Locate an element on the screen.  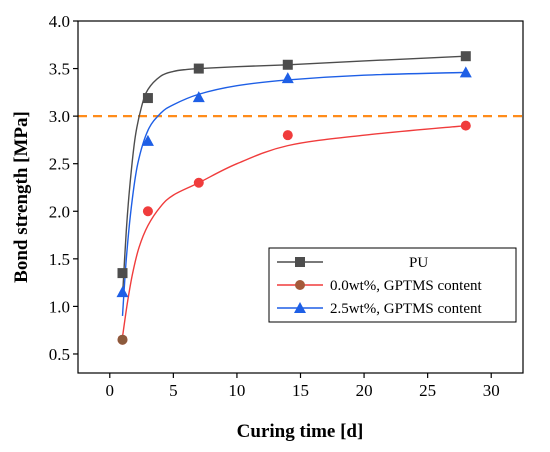
y-tick-label: 1.0 is located at coordinates (59, 306).